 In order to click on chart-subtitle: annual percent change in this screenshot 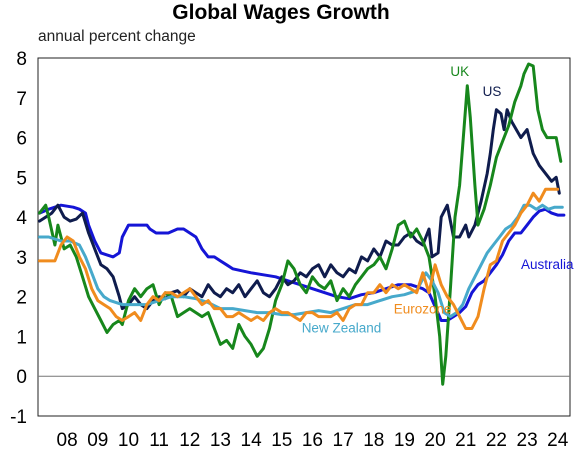, I will do `click(117, 36)`.